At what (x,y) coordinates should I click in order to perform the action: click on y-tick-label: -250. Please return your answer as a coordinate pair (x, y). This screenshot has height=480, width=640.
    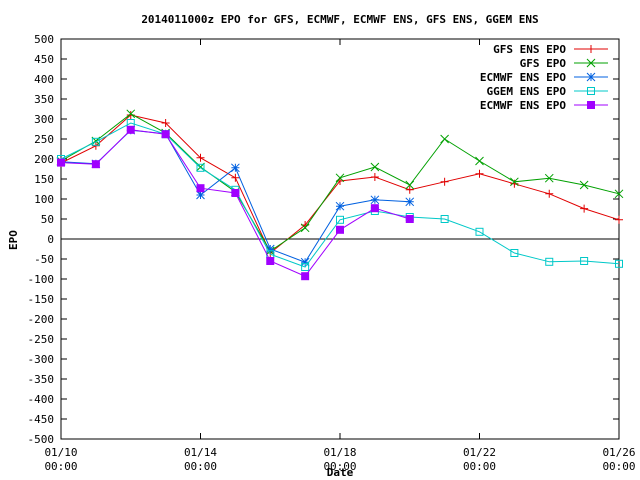
    Looking at the image, I should click on (41, 339).